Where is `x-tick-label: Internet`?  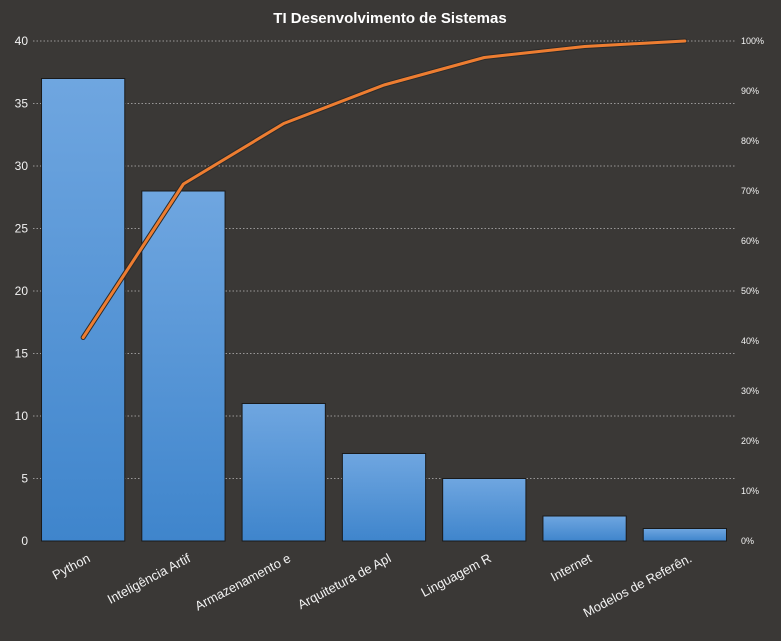
x-tick-label: Internet is located at coordinates (571, 567).